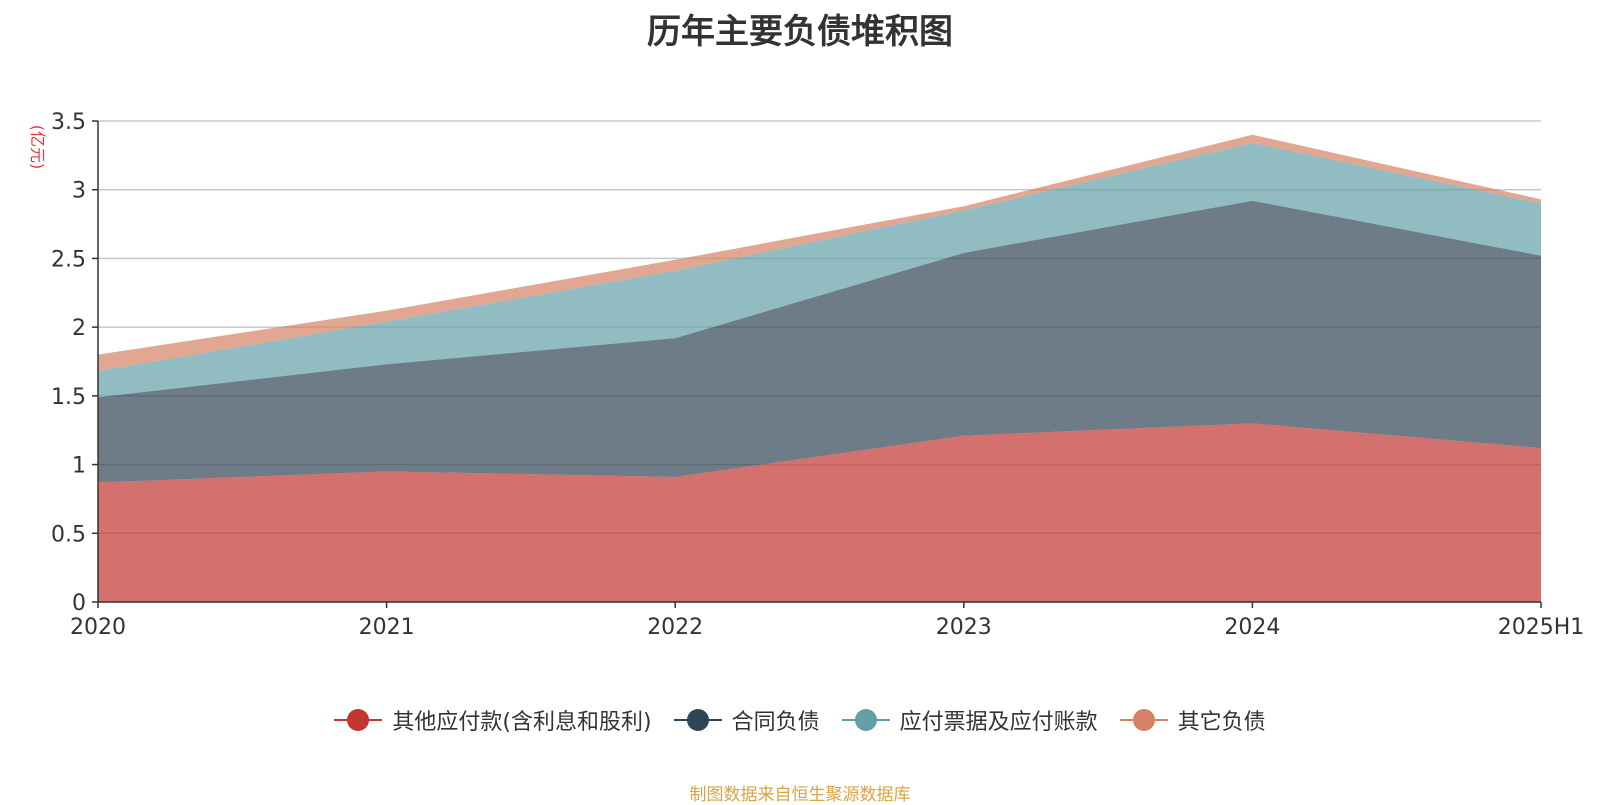 This screenshot has height=805, width=1600. Describe the element at coordinates (675, 627) in the screenshot. I see `x-tick-label: 2022` at that location.